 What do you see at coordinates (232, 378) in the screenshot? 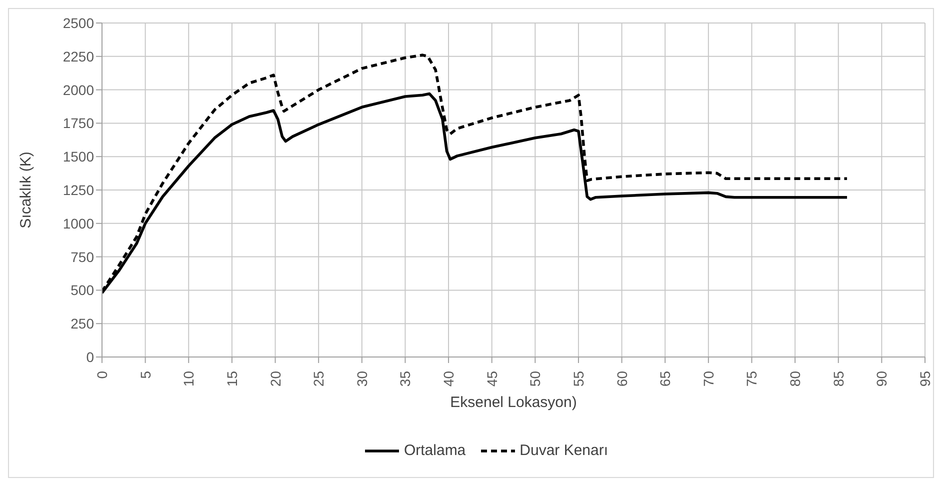
I see `x-tick-label: 15` at bounding box center [232, 378].